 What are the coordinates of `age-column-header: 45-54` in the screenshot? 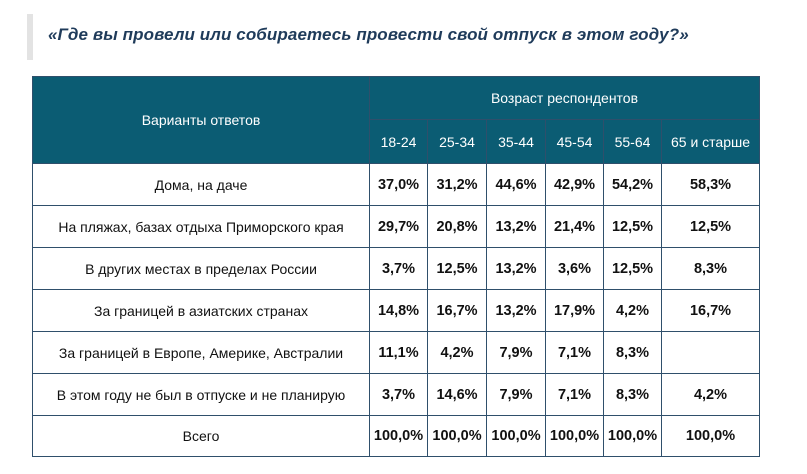 It's located at (574, 141).